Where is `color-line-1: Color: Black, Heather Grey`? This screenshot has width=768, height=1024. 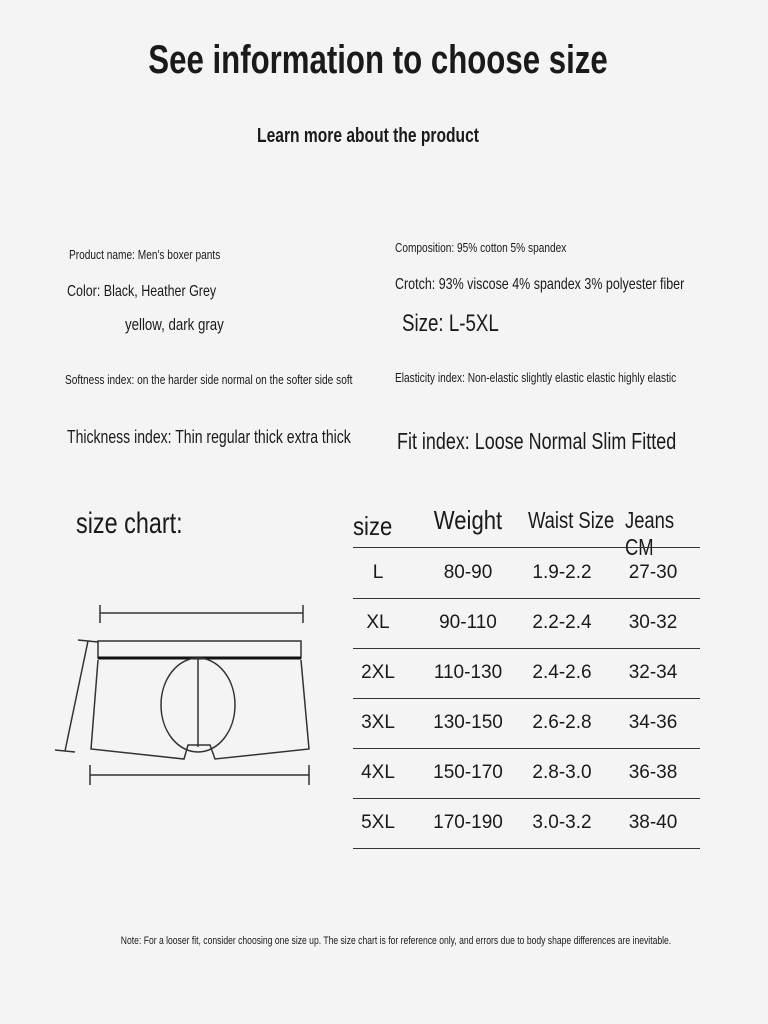
color-line-1: Color: Black, Heather Grey is located at coordinates (142, 291).